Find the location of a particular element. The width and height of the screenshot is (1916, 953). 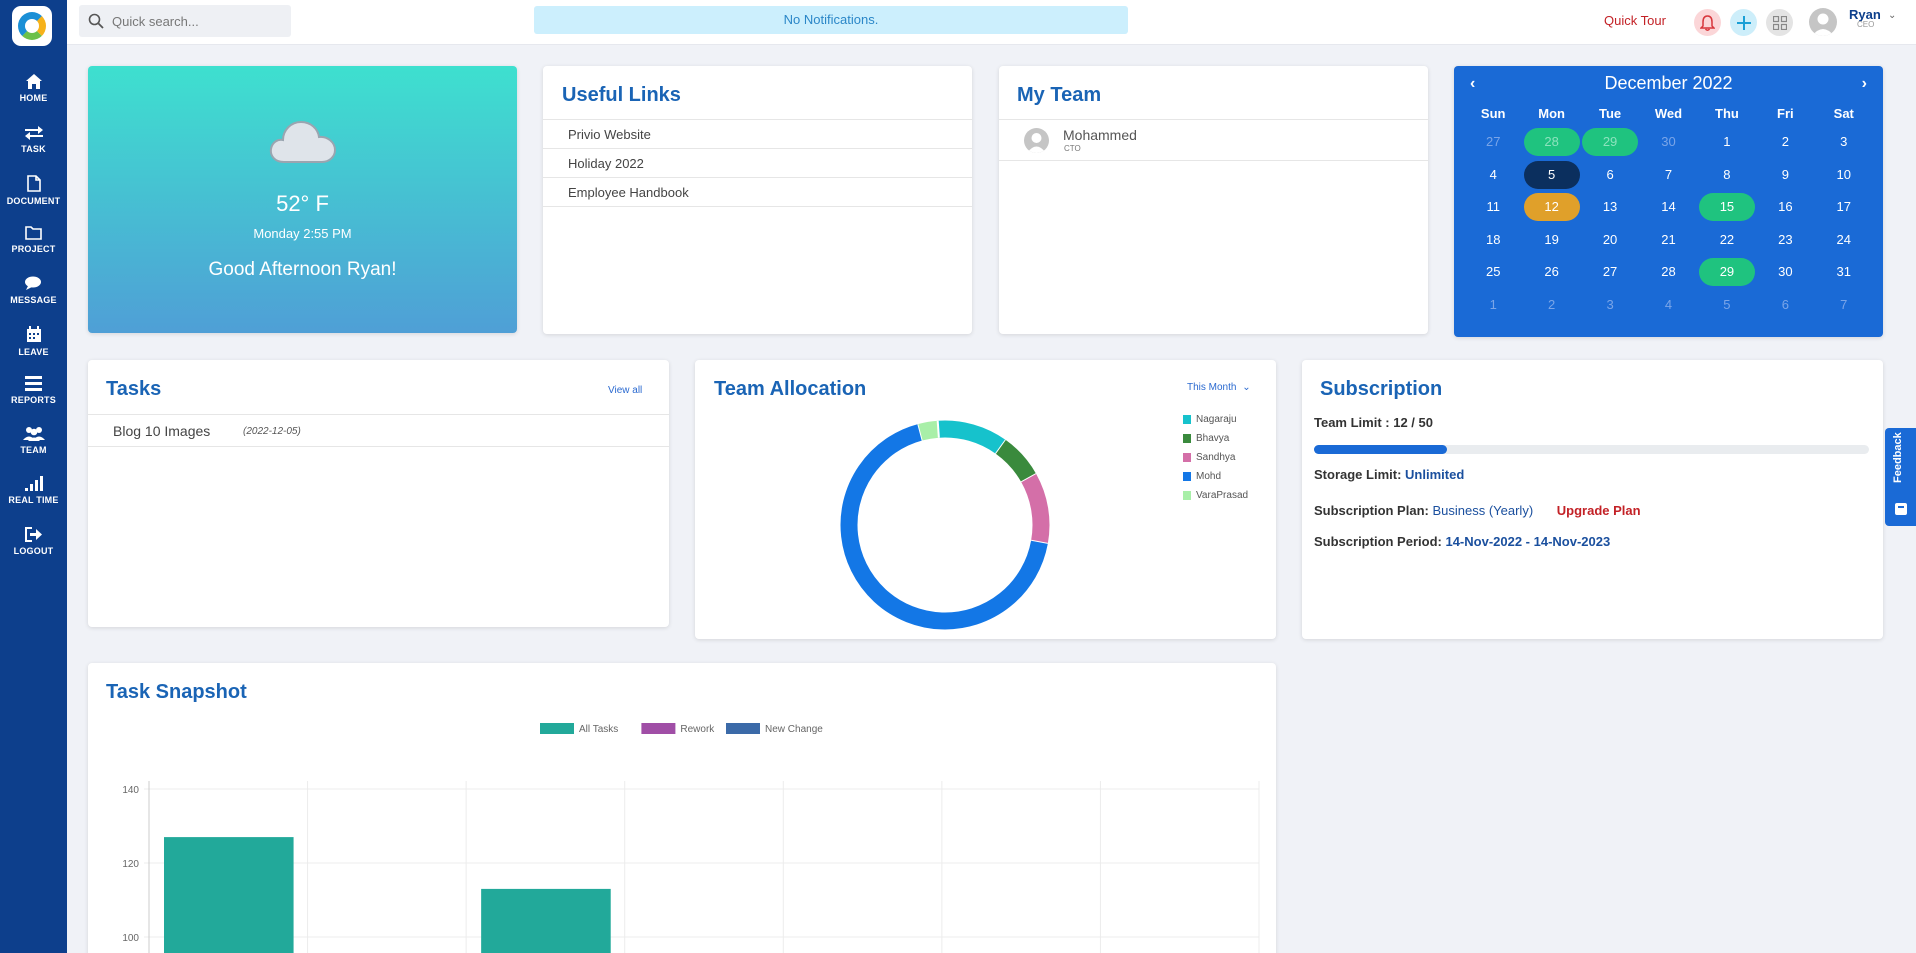

period-filter-dropdown: This Month ⌄ is located at coordinates (1219, 387).